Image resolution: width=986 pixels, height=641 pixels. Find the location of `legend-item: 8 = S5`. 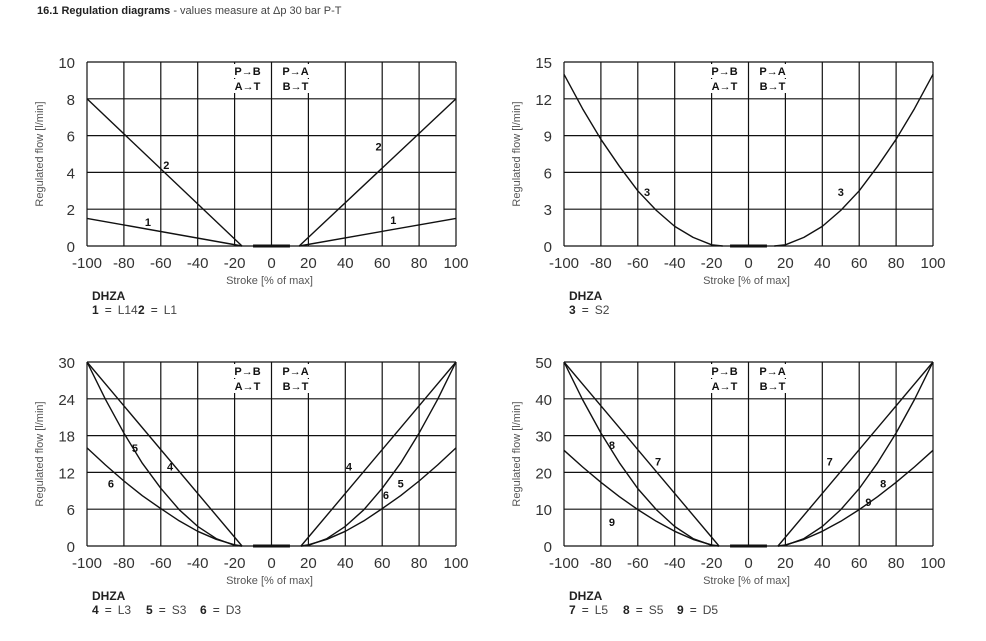

legend-item: 8 = S5 is located at coordinates (643, 610).